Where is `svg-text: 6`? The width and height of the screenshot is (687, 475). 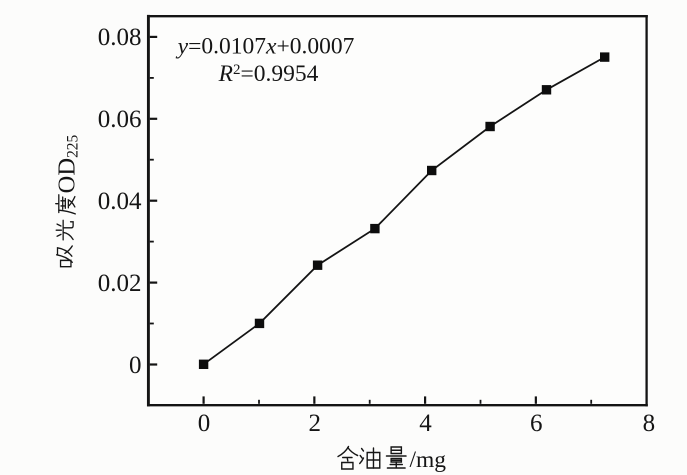 svg-text: 6 is located at coordinates (536, 423).